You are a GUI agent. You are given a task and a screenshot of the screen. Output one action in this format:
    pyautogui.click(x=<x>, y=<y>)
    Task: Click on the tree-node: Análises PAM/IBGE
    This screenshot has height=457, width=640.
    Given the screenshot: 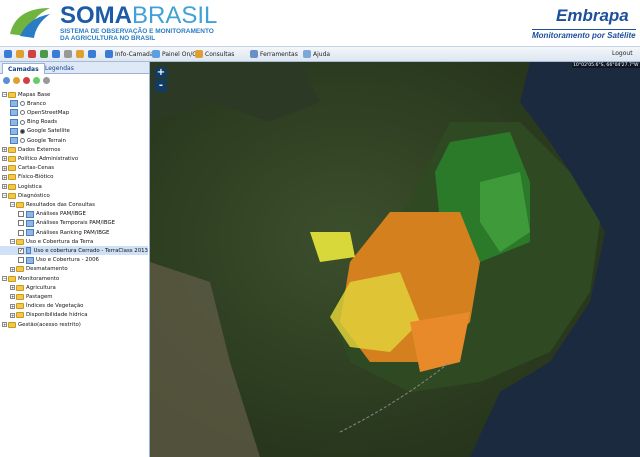 What is the action you would take?
    pyautogui.click(x=74, y=214)
    